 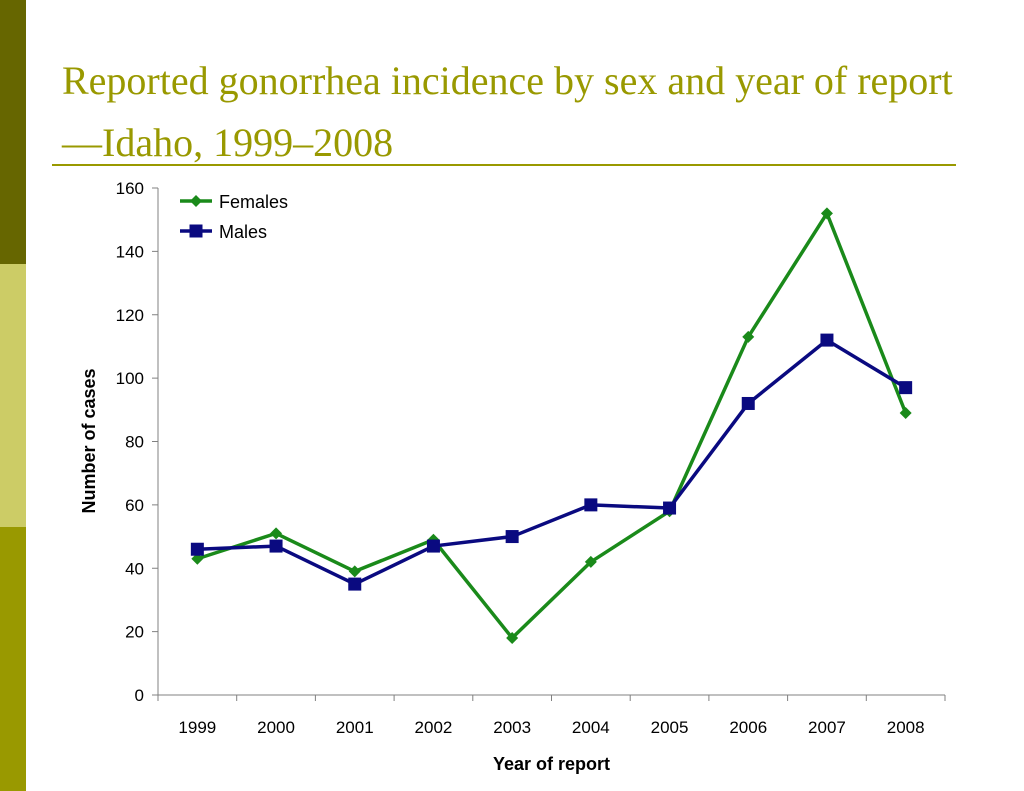 What do you see at coordinates (512, 727) in the screenshot?
I see `x-tick-label: 2003` at bounding box center [512, 727].